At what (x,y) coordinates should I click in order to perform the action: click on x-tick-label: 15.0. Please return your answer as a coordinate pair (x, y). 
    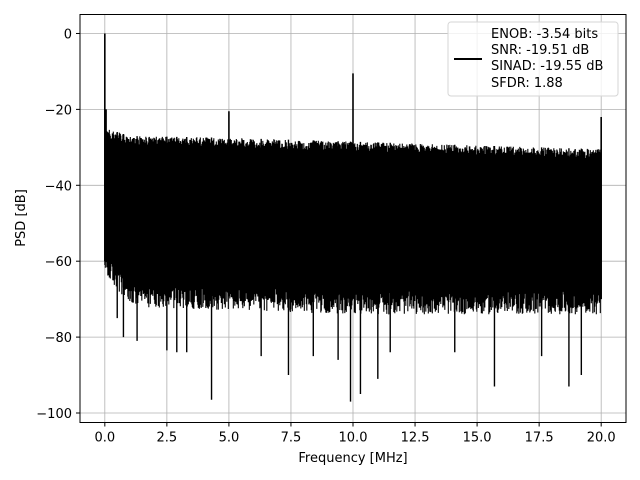
    Looking at the image, I should click on (477, 438).